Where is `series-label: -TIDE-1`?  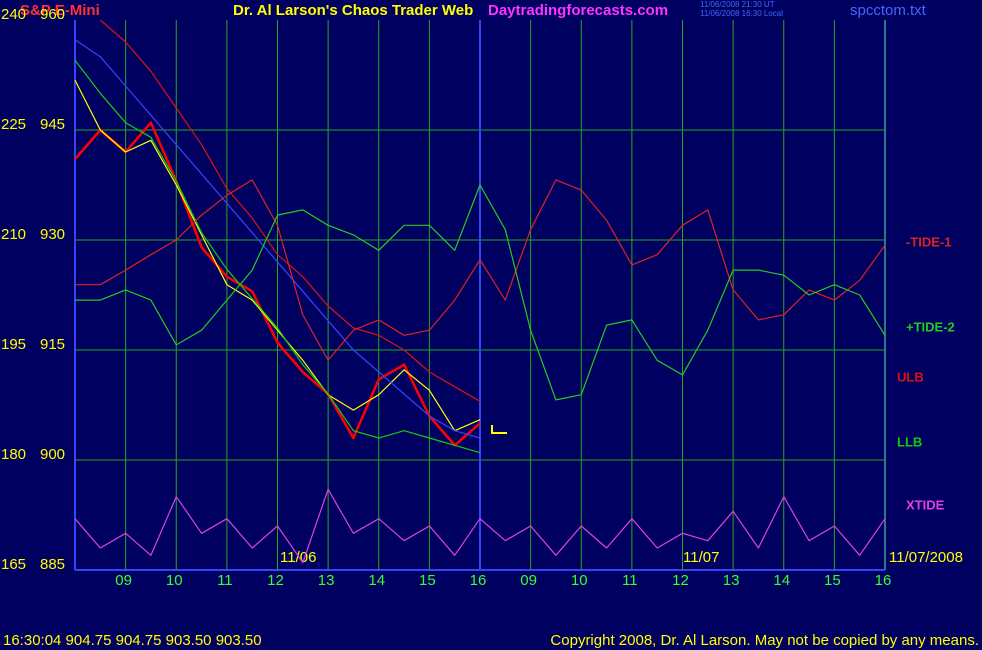
series-label: -TIDE-1 is located at coordinates (929, 241).